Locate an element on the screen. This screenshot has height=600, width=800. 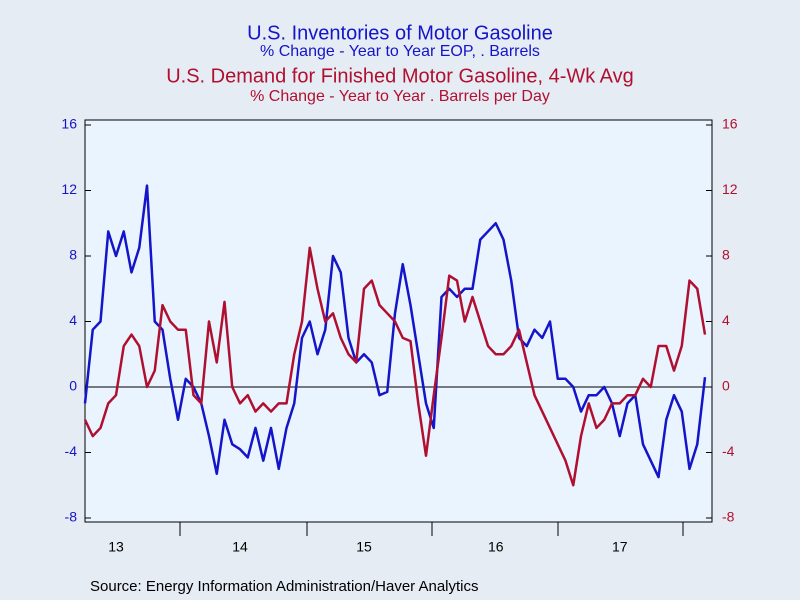
y-tick-label: 0 is located at coordinates (73, 386).